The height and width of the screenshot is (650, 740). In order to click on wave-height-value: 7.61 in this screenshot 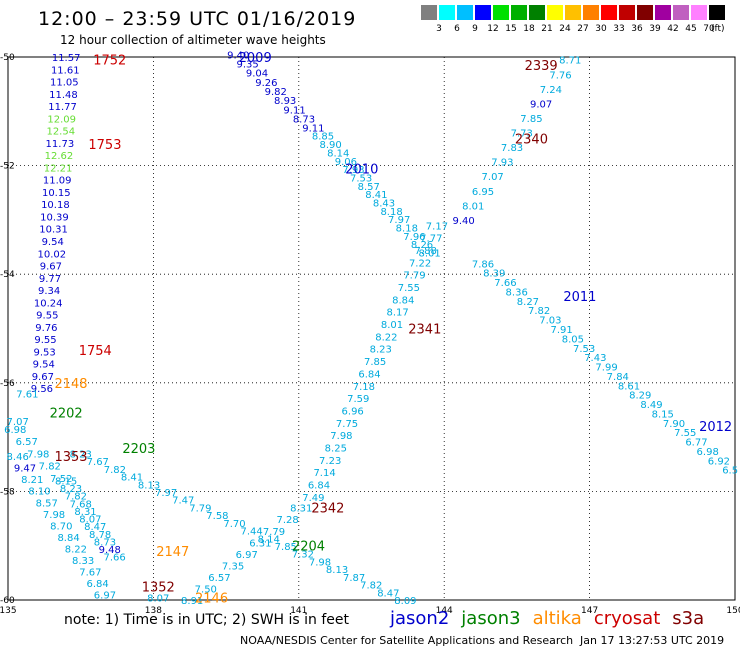, I will do `click(27, 395)`.